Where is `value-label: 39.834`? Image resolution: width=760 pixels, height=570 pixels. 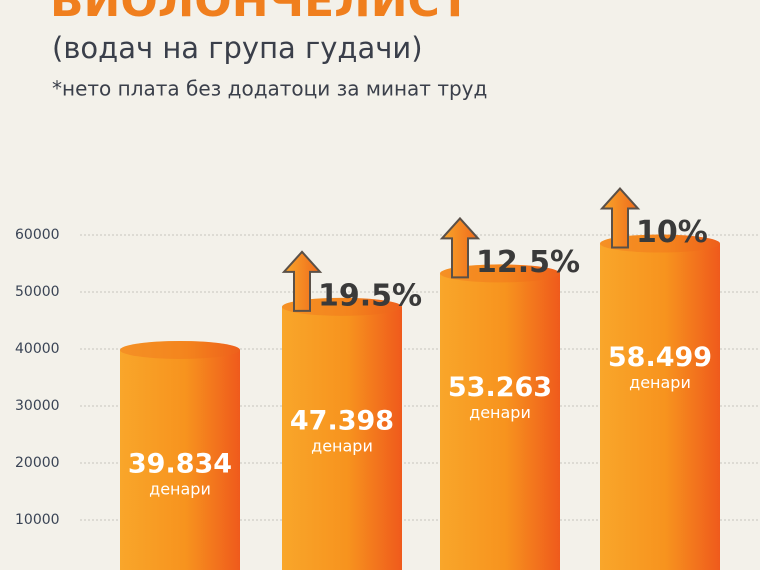
value-label: 39.834 is located at coordinates (180, 463).